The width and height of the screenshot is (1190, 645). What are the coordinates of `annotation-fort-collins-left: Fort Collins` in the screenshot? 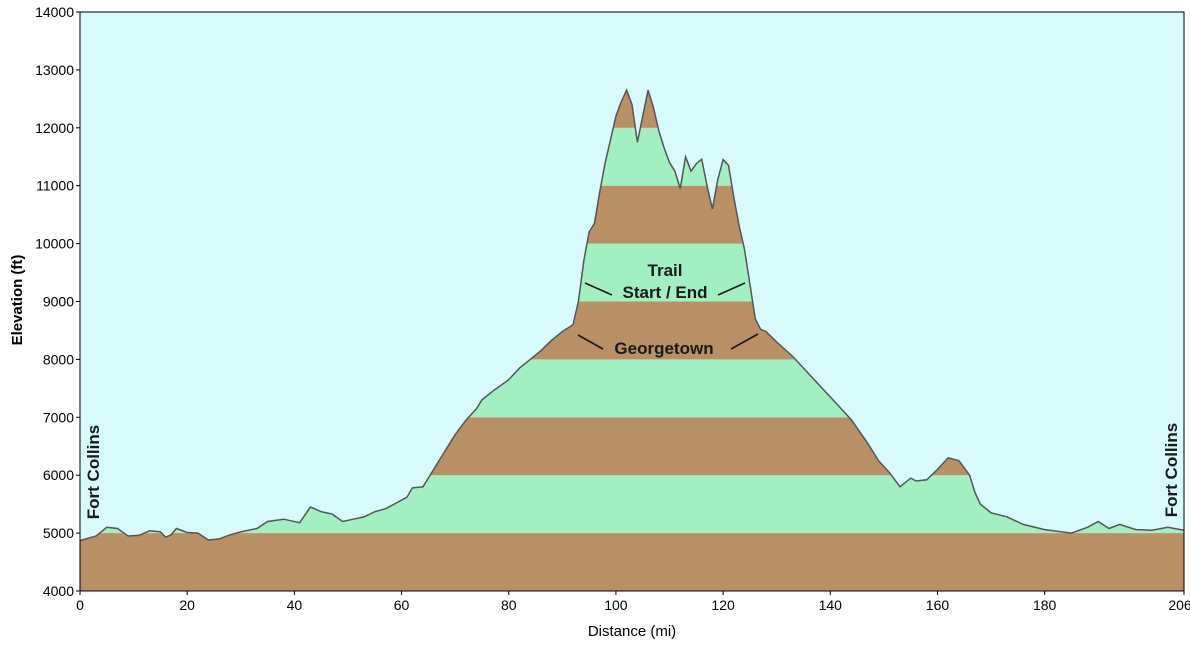 It's located at (93, 472).